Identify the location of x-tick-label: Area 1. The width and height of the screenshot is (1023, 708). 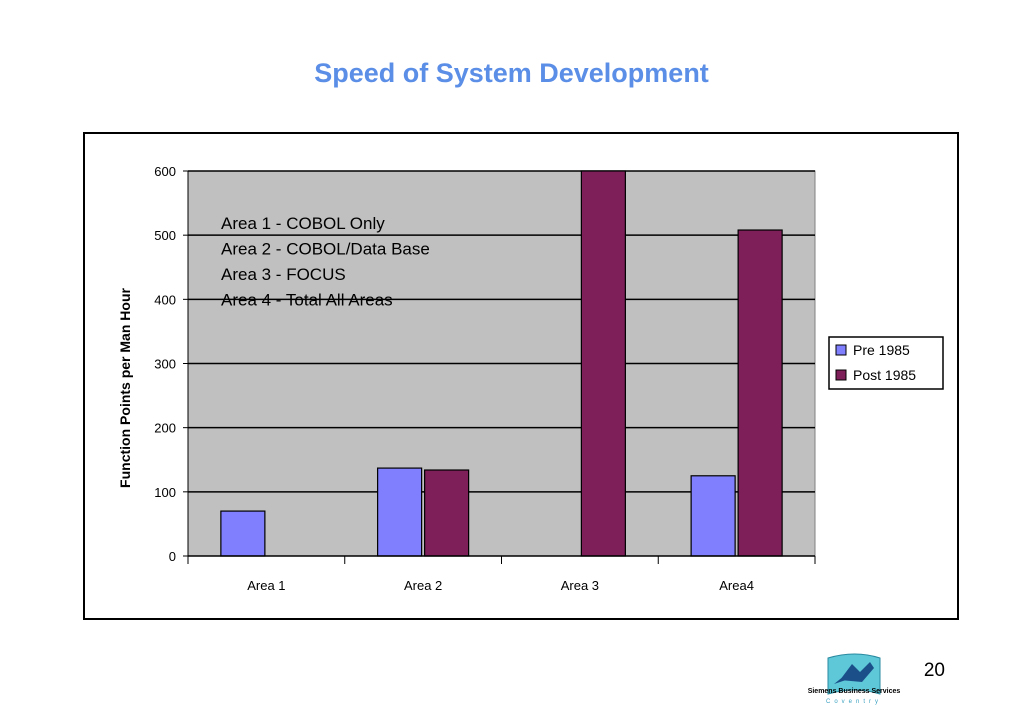
(266, 585).